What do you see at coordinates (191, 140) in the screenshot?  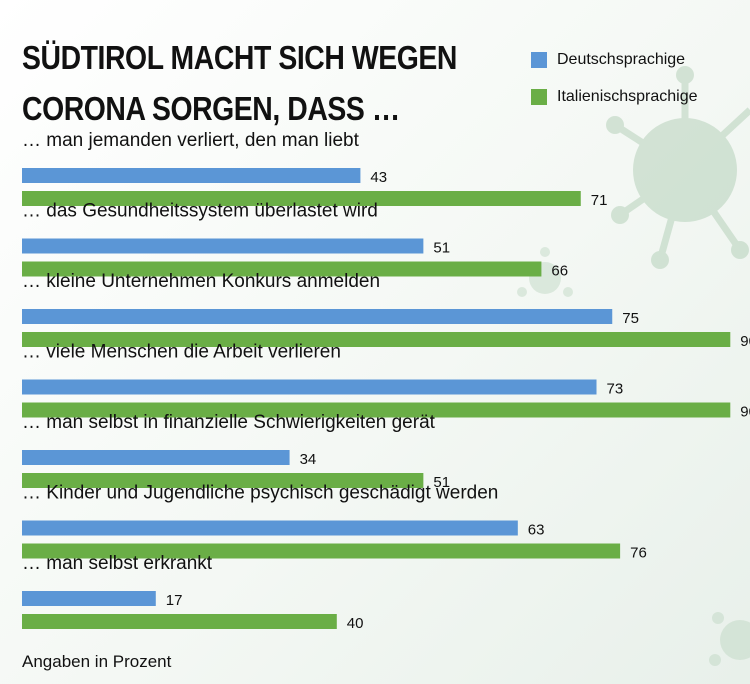 I see `category-label: … man jemanden verliert, den man liebt` at bounding box center [191, 140].